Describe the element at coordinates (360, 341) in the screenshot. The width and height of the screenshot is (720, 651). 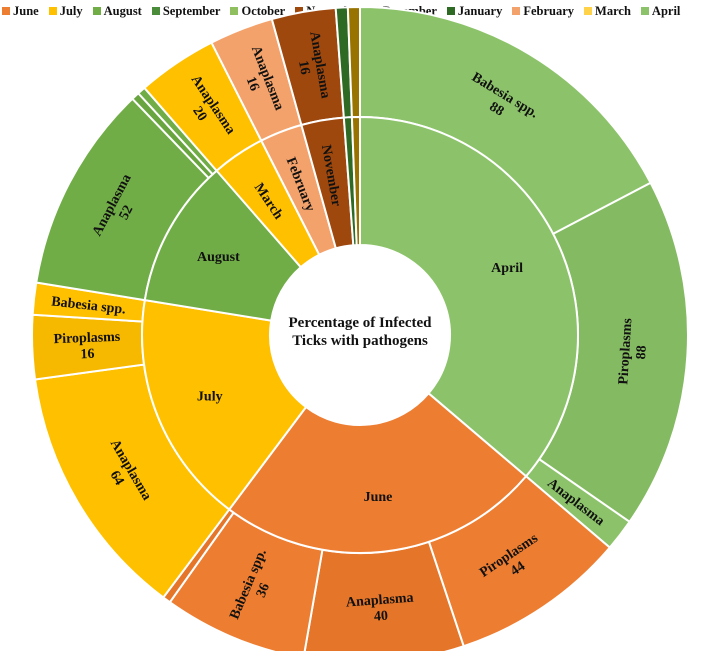
I see `chart-title-line-2: Ticks with pathogens` at that location.